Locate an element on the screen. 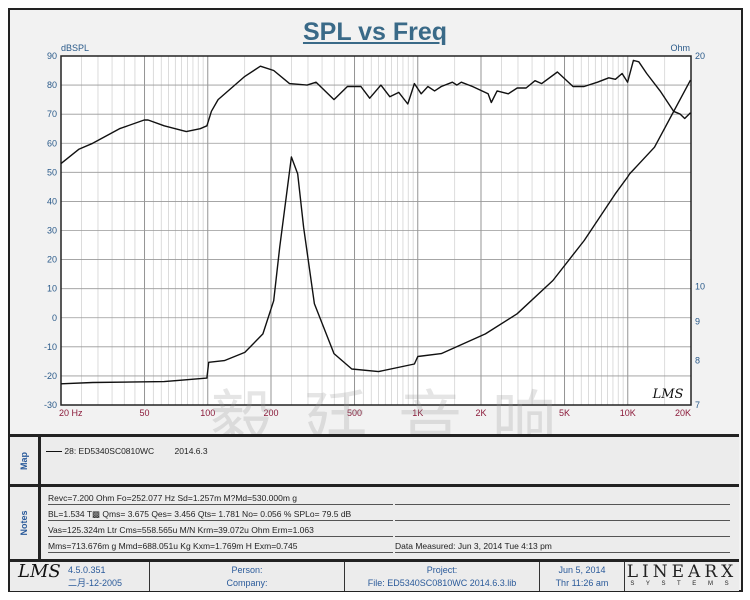 The width and height of the screenshot is (750, 600). linearx-logo: LINEARX S Y S T E M S is located at coordinates (682, 575).